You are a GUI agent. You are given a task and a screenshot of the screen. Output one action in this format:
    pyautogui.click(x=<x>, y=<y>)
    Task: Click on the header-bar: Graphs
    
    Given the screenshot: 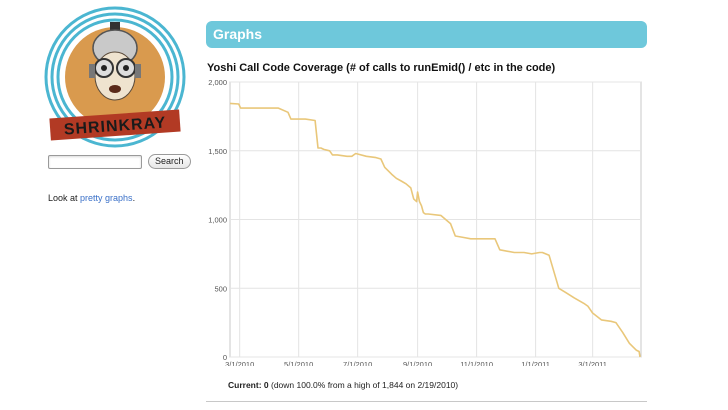 What is the action you would take?
    pyautogui.click(x=426, y=34)
    